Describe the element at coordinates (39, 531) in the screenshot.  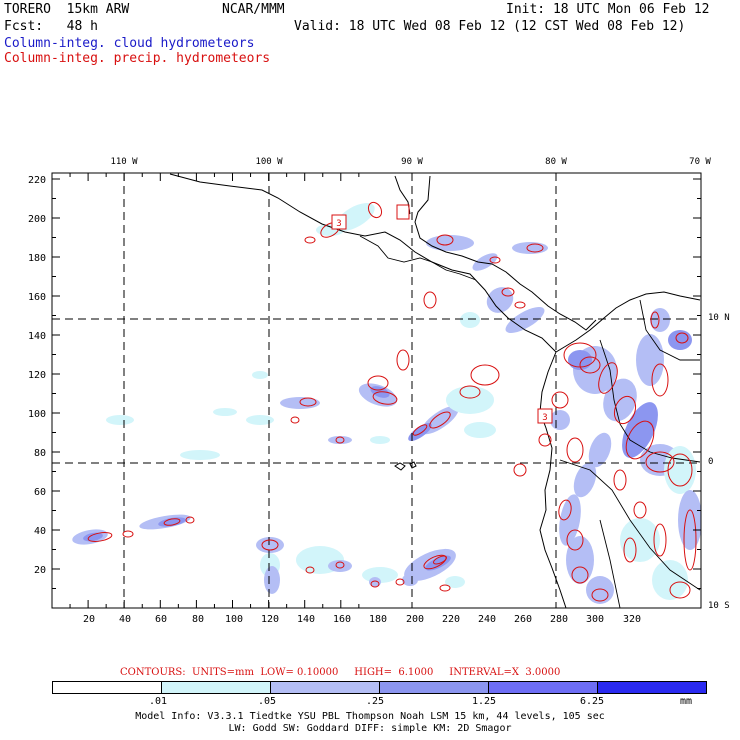
I see `y-tick: 40` at that location.